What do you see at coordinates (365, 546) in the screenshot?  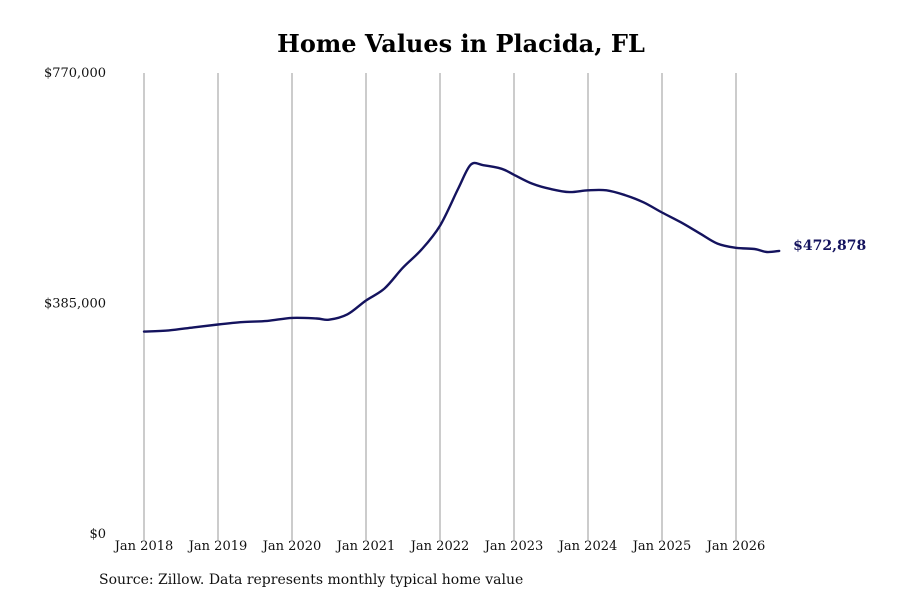 I see `x-tick-label-3: Jan 2021` at bounding box center [365, 546].